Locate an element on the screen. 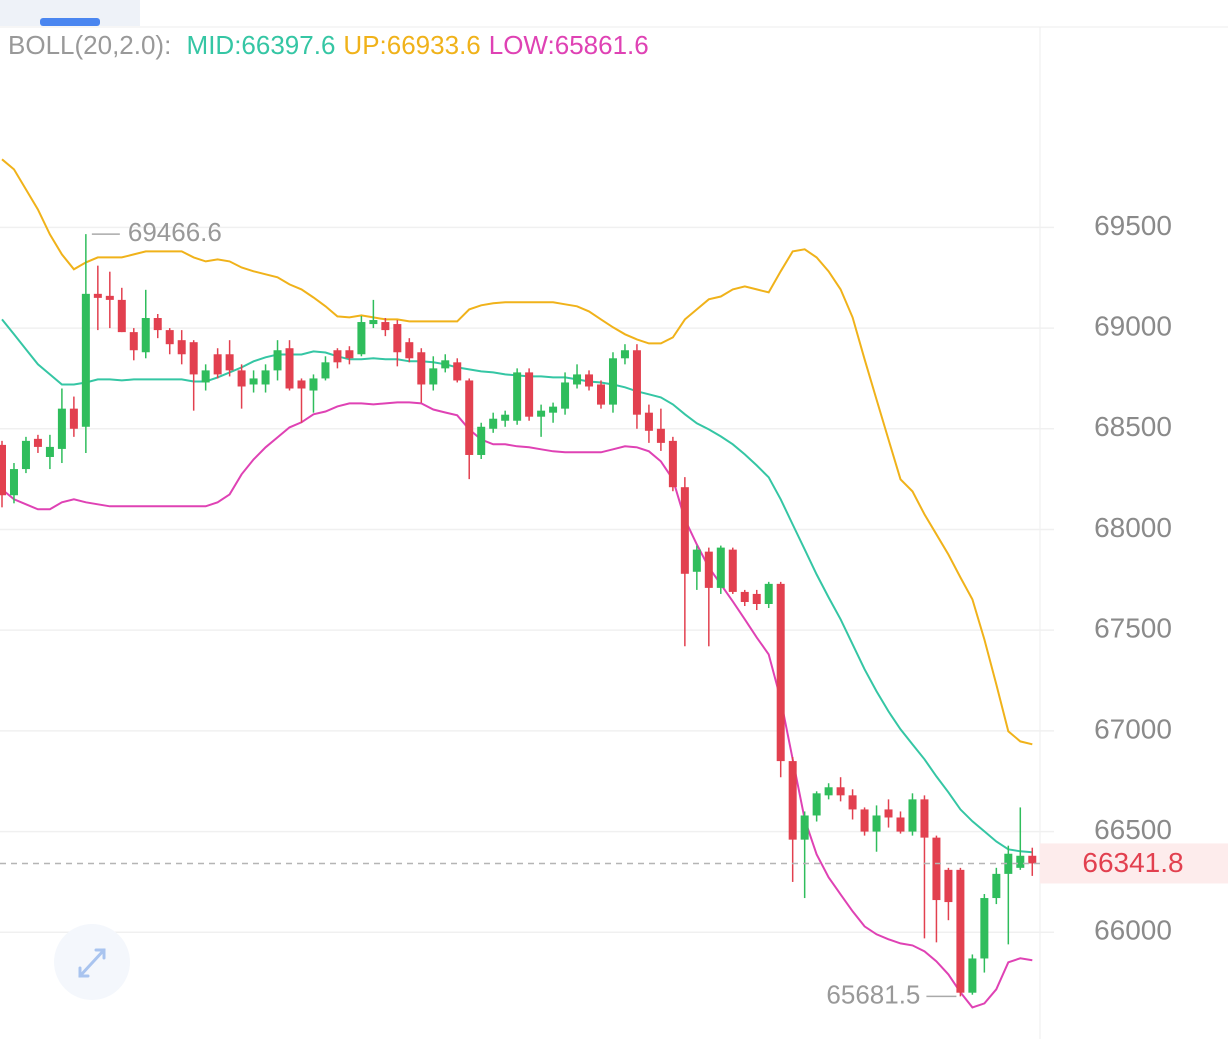 This screenshot has height=1039, width=1228. expand-button is located at coordinates (92, 962).